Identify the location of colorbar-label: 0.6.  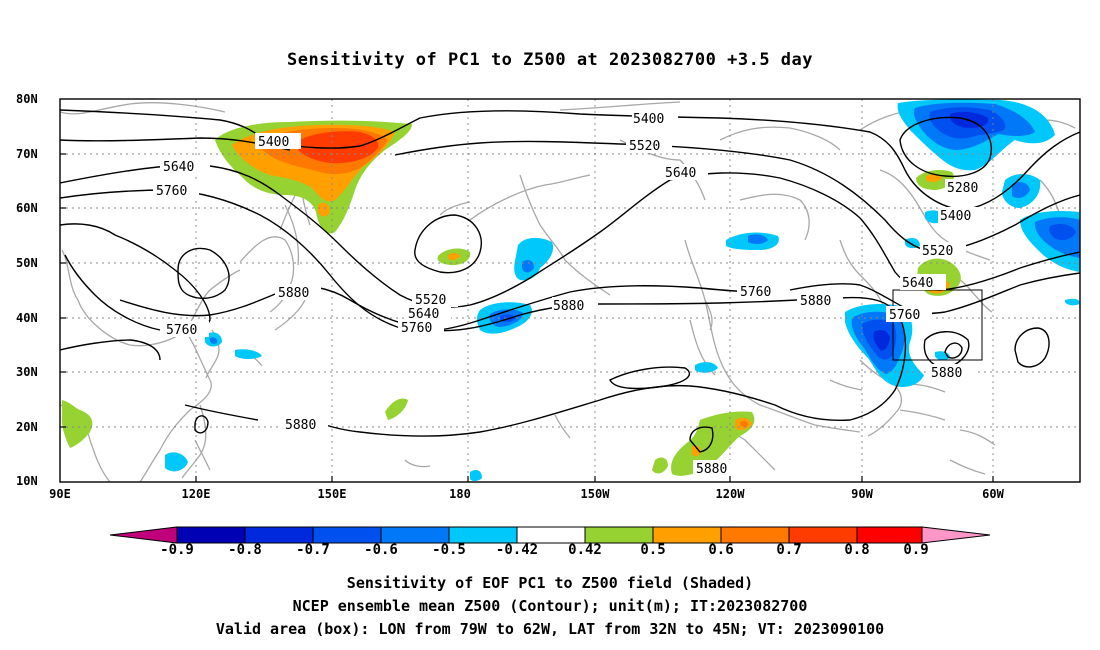
(721, 550).